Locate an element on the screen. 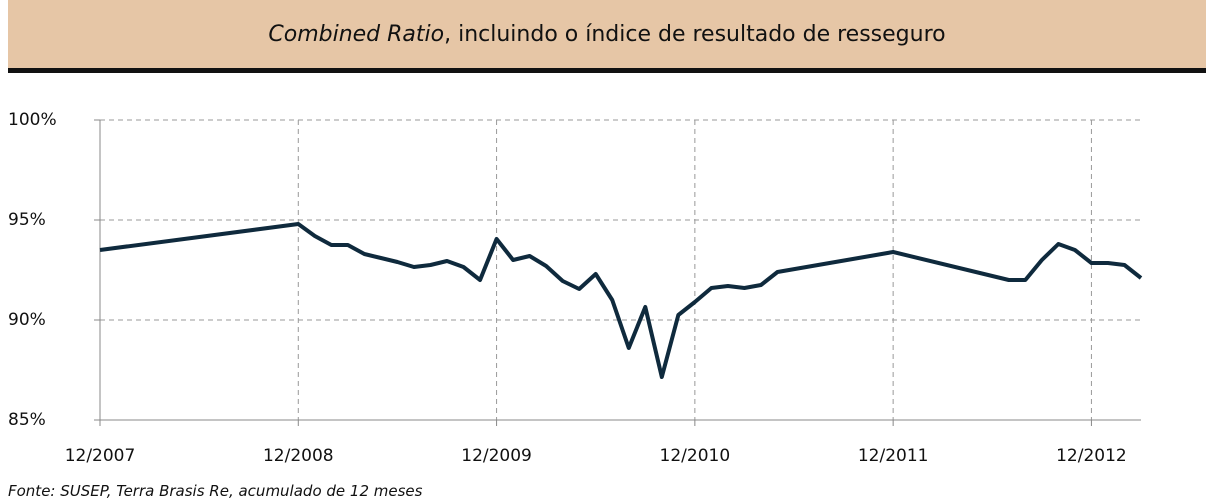 This screenshot has width=1206, height=504. y-tick-label: 90% is located at coordinates (27, 320).